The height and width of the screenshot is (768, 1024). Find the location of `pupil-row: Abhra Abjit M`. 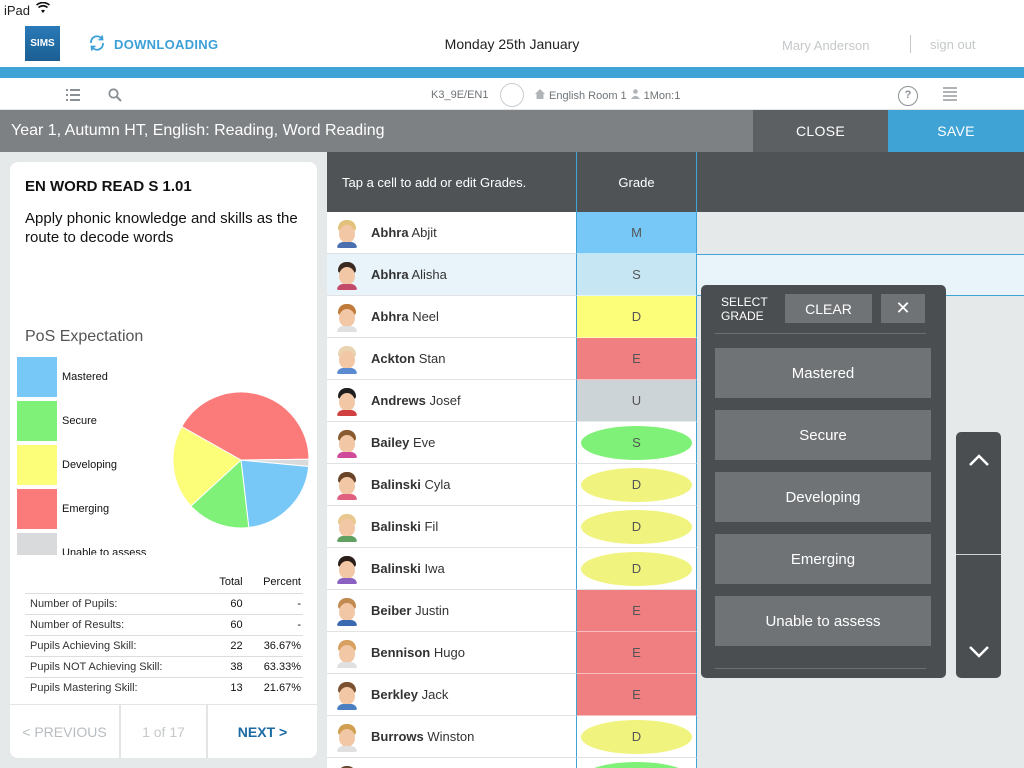

pupil-row: Abhra Abjit M is located at coordinates (675, 233).